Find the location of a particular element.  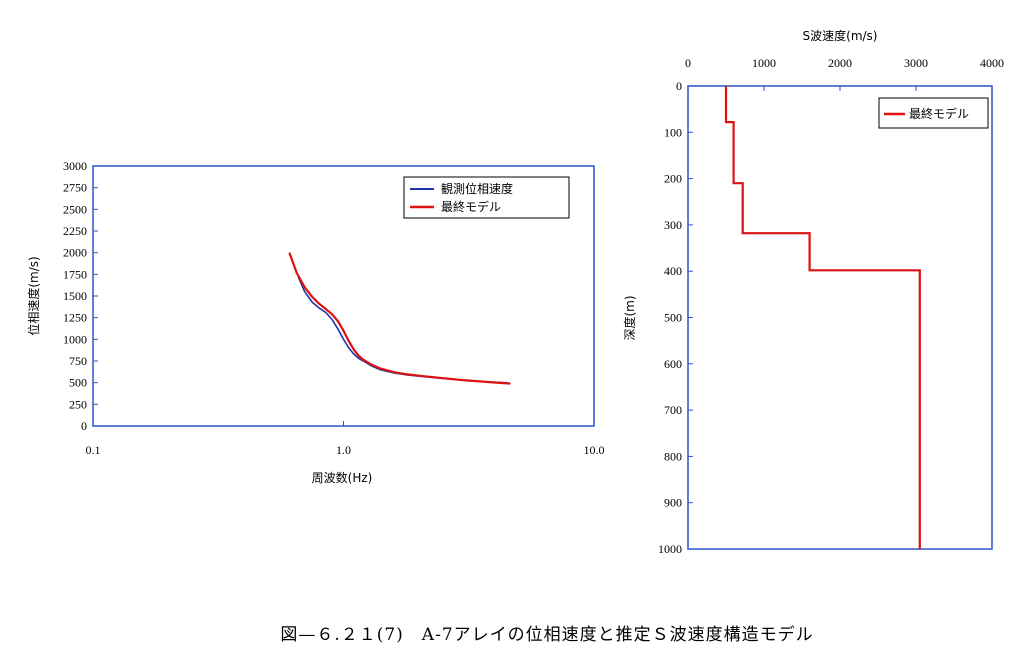

right-y-tick-label: 600 is located at coordinates (673, 364).